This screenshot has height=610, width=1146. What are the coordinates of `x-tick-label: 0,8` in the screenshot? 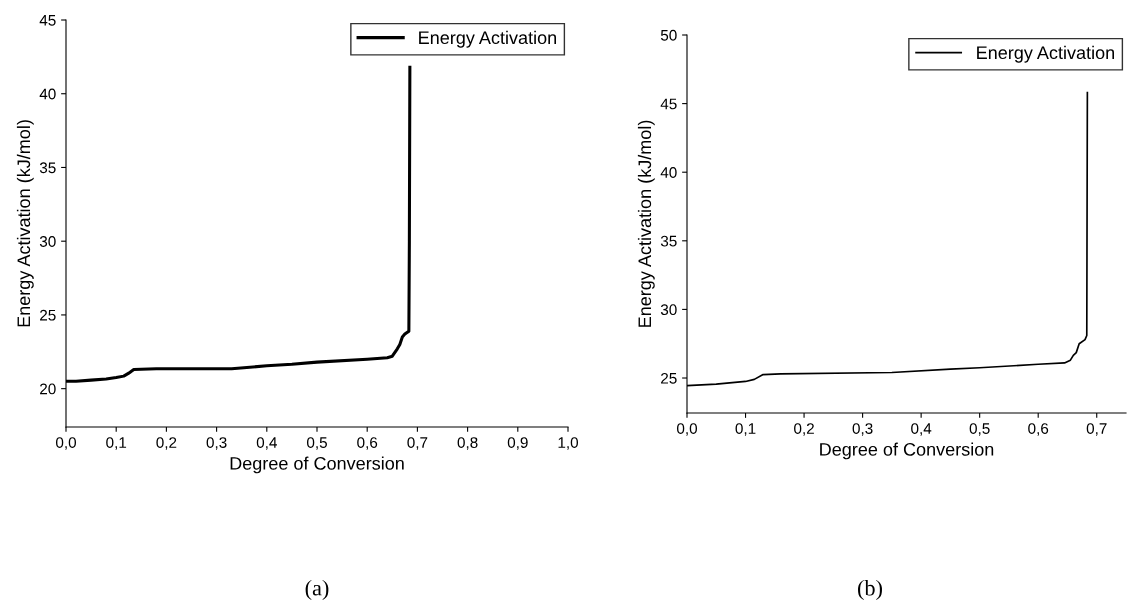 It's located at (467, 443).